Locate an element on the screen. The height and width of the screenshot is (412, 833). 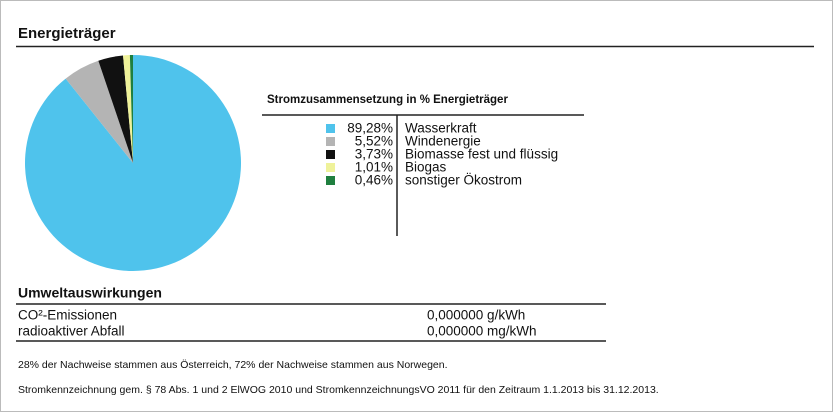
environment-title: Umweltauswirkungen is located at coordinates (90, 293).